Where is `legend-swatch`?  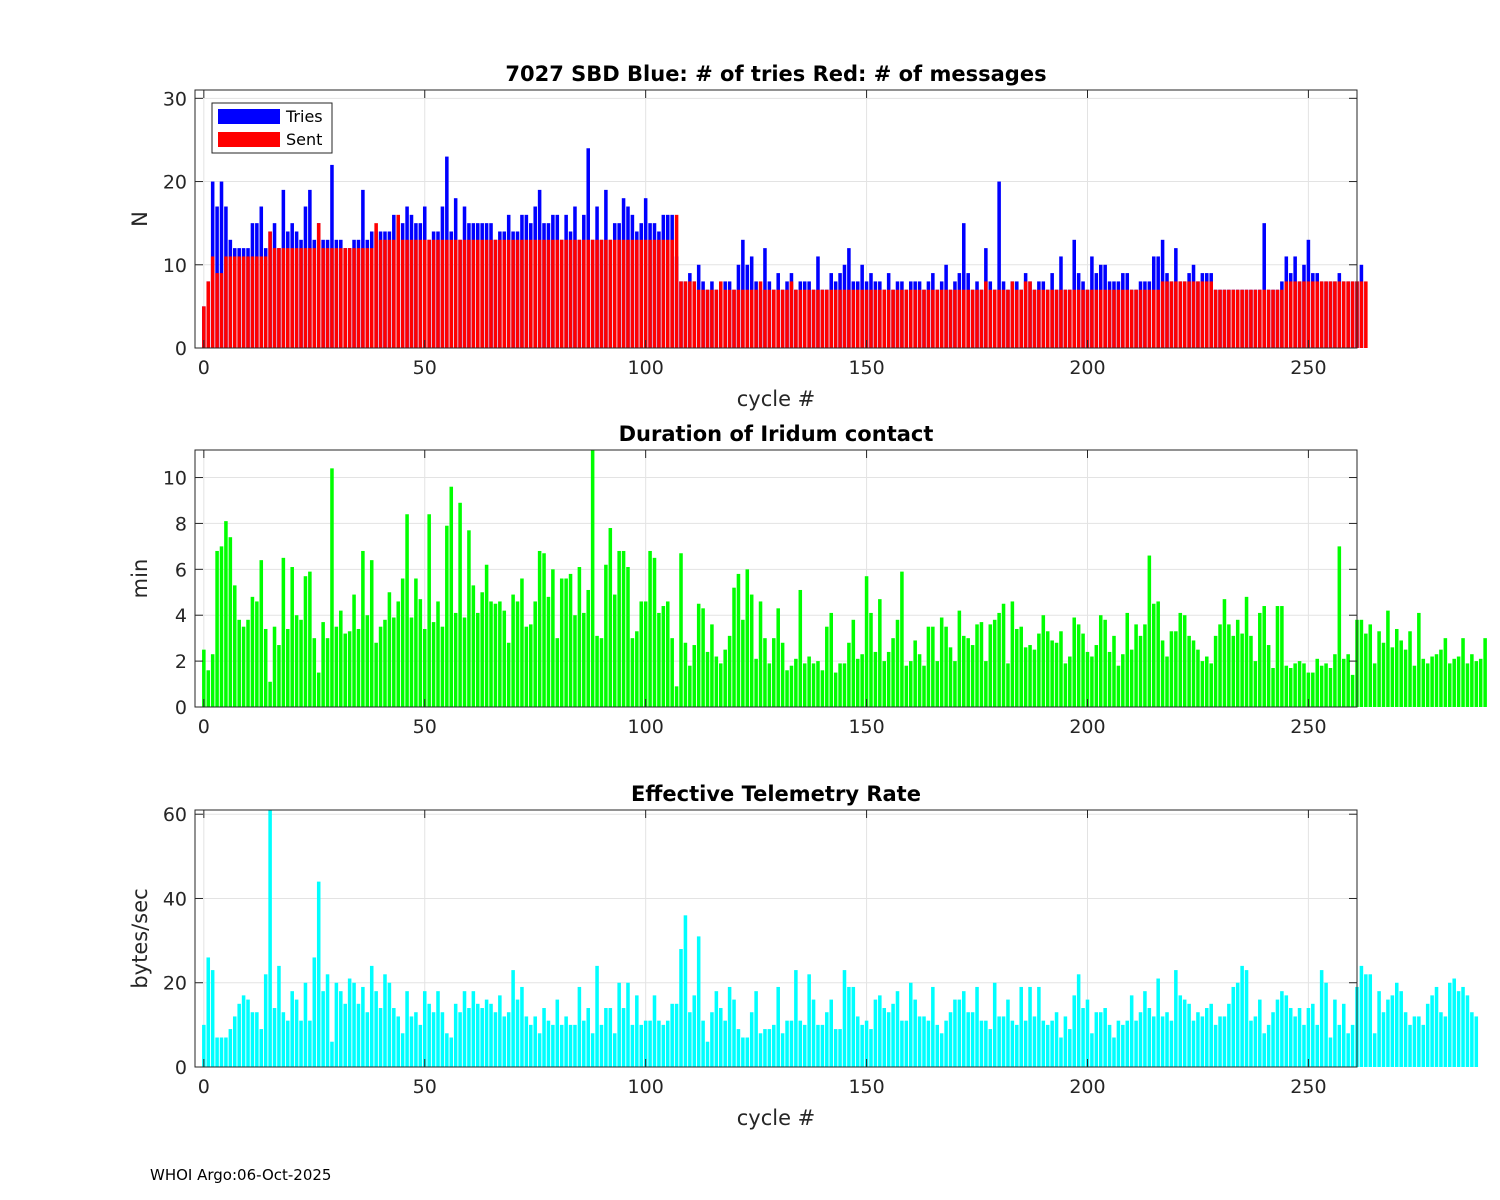
legend-swatch is located at coordinates (249, 139).